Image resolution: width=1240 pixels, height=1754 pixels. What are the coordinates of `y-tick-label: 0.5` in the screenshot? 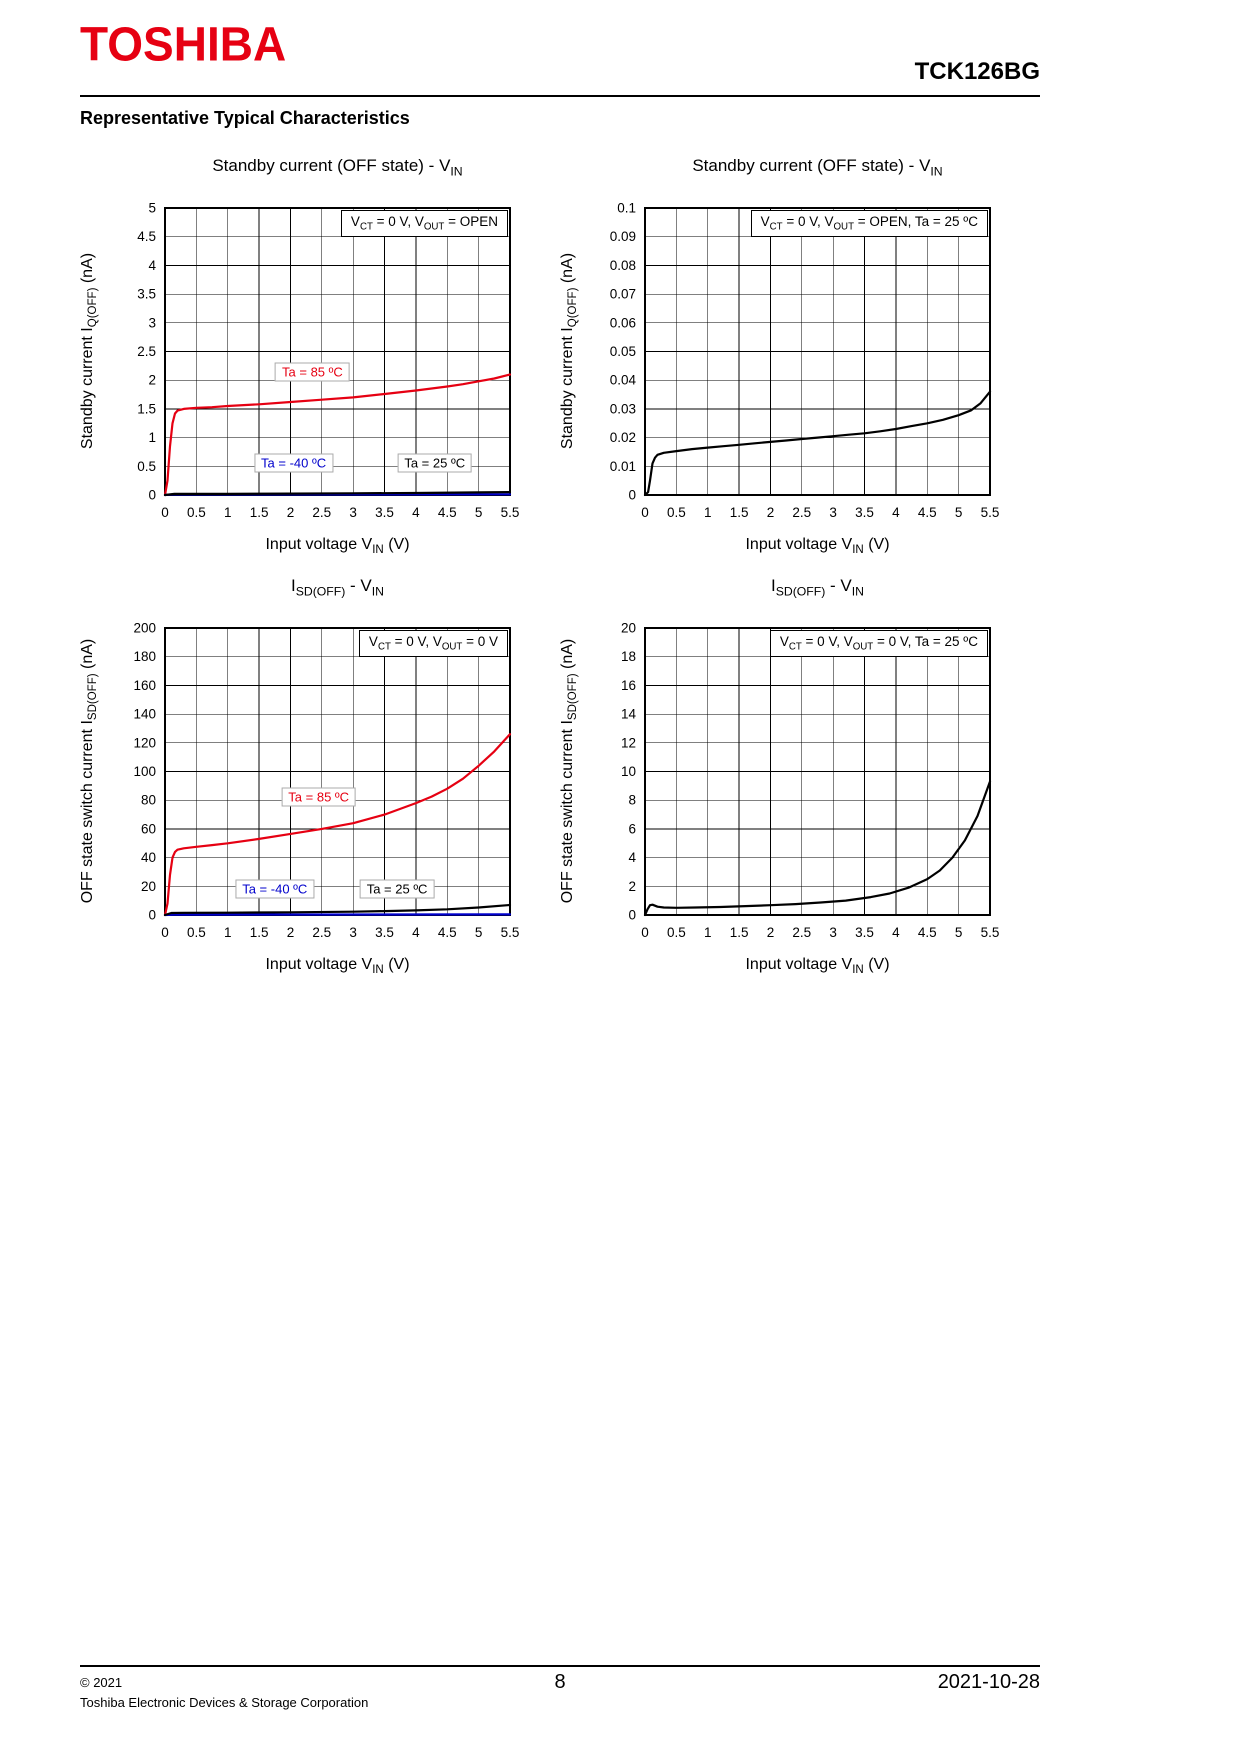 It's located at (146, 466).